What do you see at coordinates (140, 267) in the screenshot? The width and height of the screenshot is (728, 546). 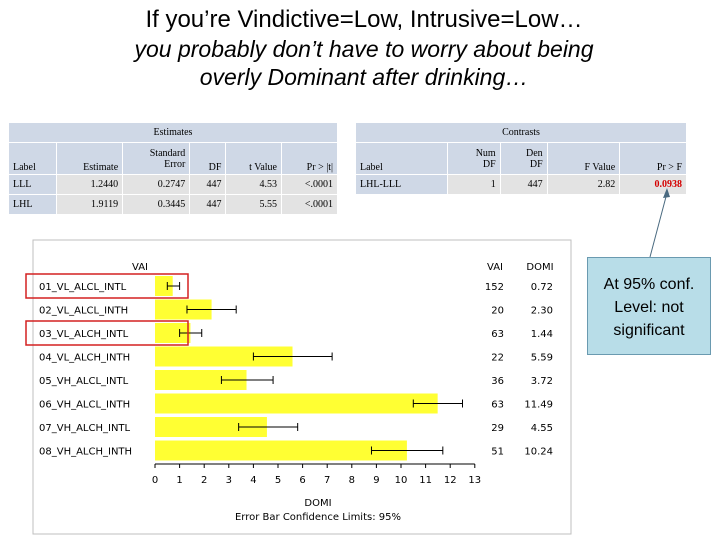 I see `legend-label-vai: VAI` at bounding box center [140, 267].